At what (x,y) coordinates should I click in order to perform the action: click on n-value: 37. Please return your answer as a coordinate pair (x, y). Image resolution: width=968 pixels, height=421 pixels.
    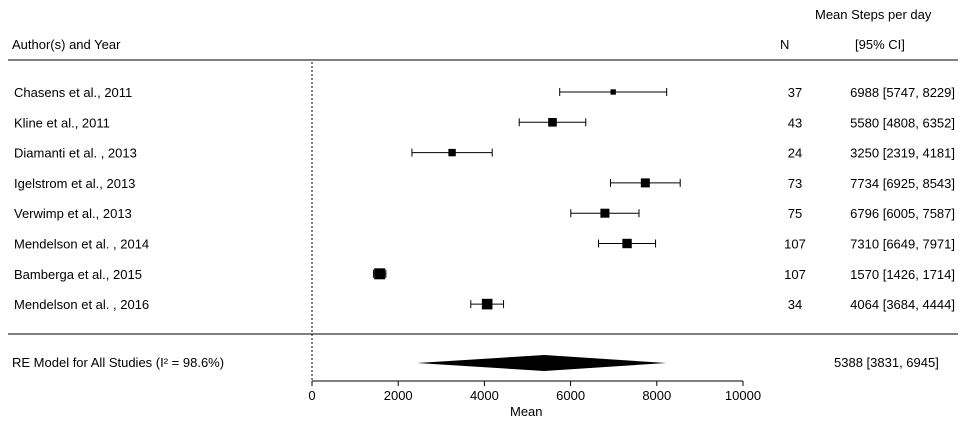
    Looking at the image, I should click on (795, 92).